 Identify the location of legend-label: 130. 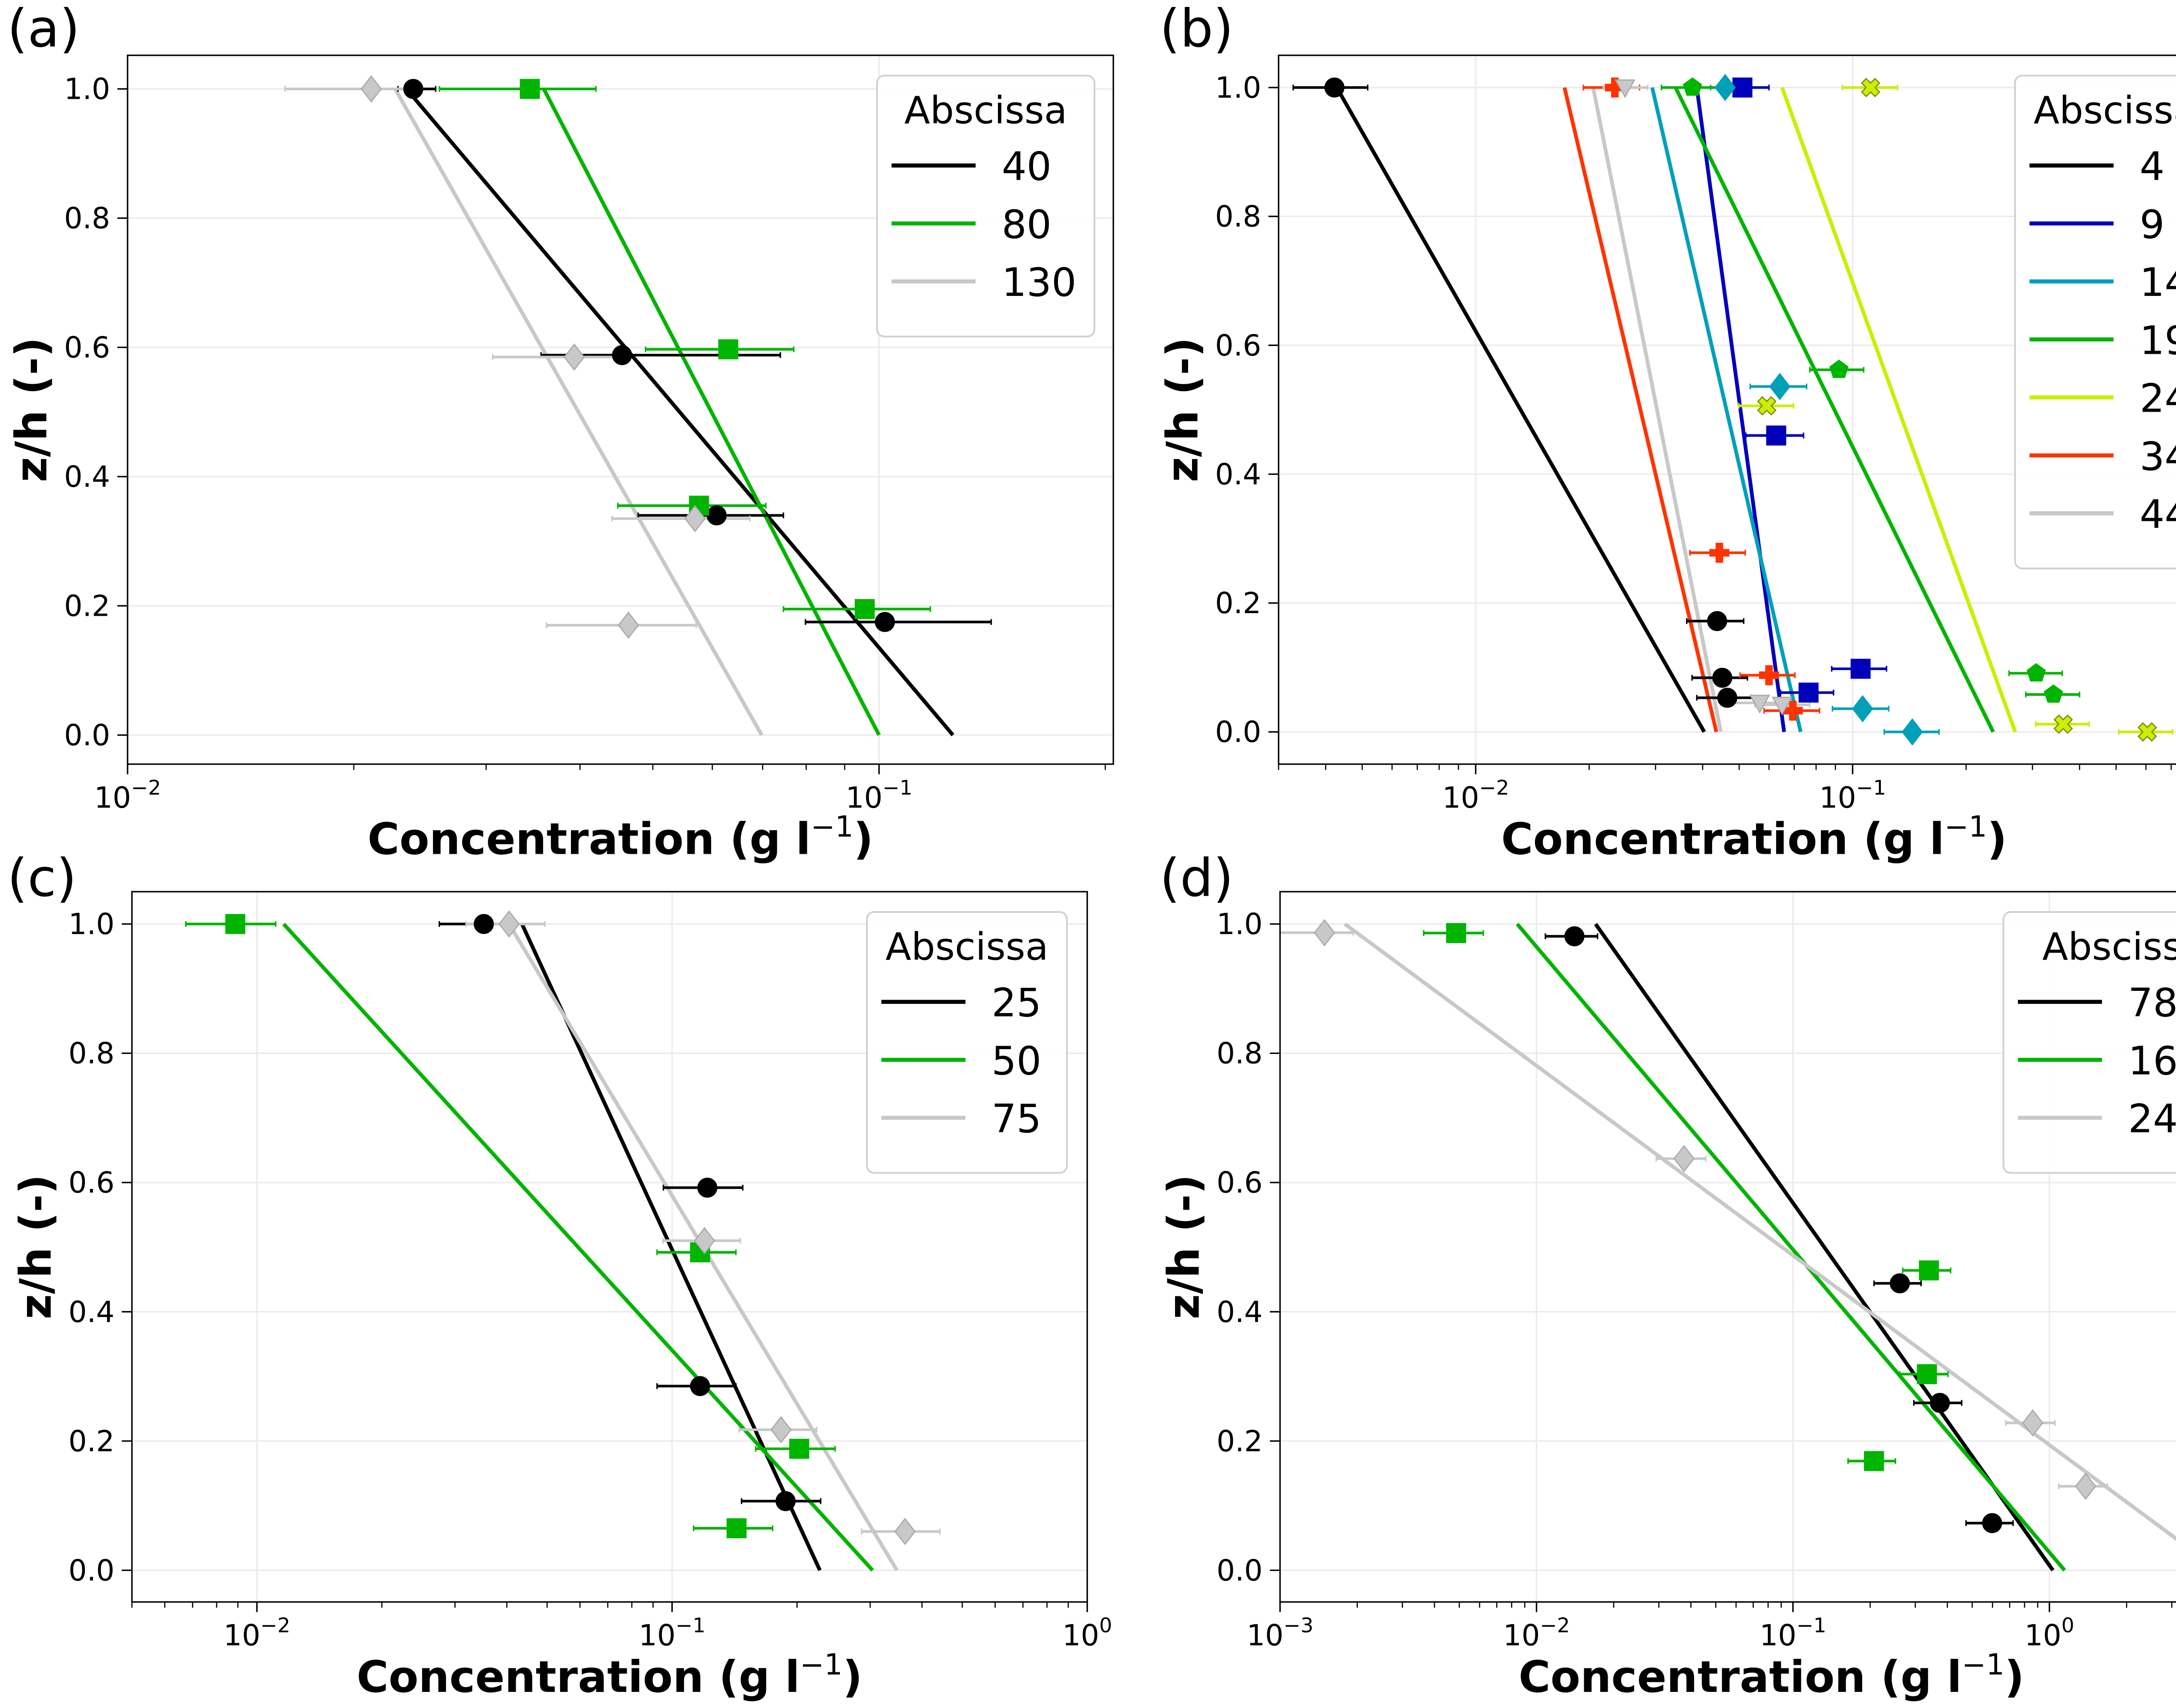
(1039, 283).